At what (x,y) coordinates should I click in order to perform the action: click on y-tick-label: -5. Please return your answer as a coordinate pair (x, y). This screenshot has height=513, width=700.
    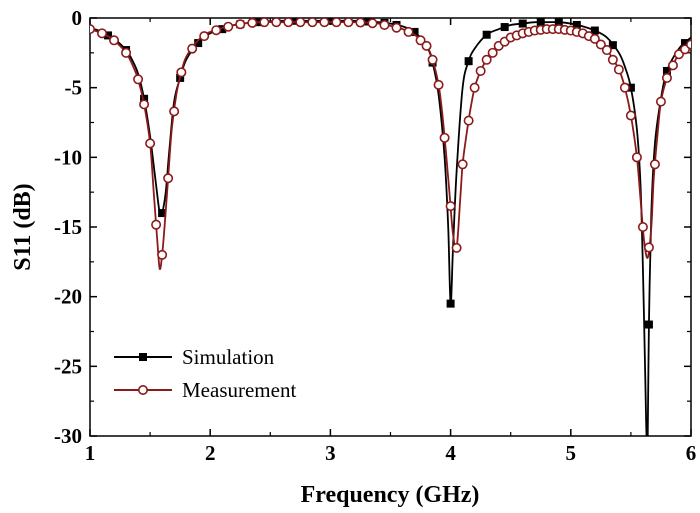
    Looking at the image, I should click on (74, 88).